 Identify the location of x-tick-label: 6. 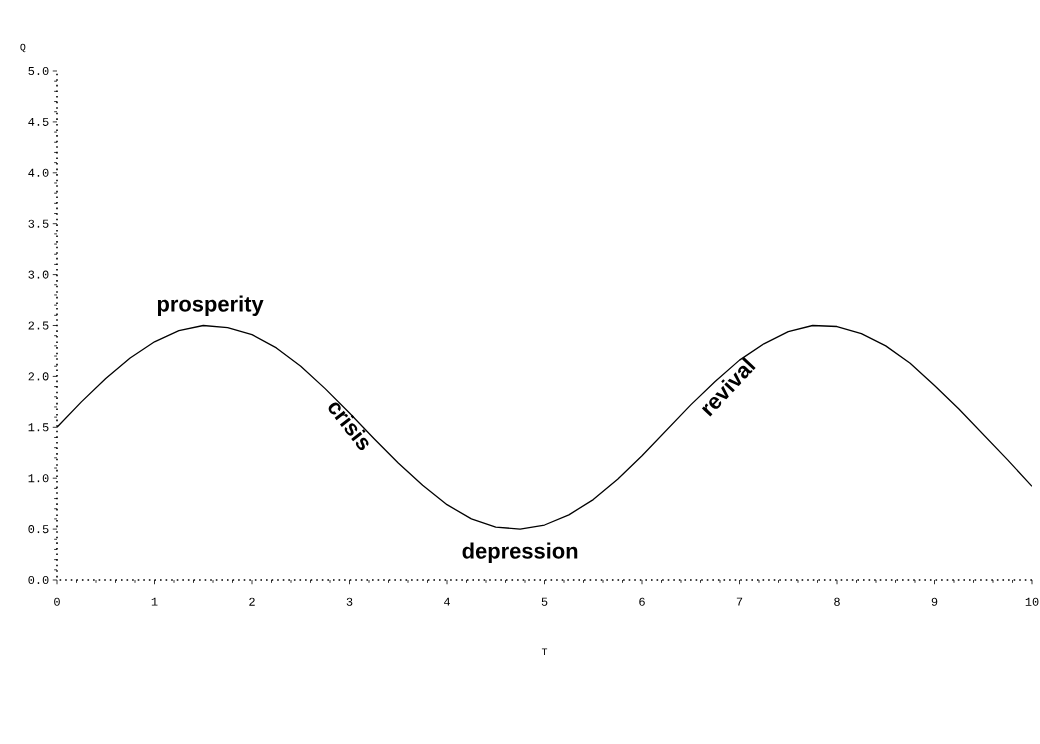
(642, 601).